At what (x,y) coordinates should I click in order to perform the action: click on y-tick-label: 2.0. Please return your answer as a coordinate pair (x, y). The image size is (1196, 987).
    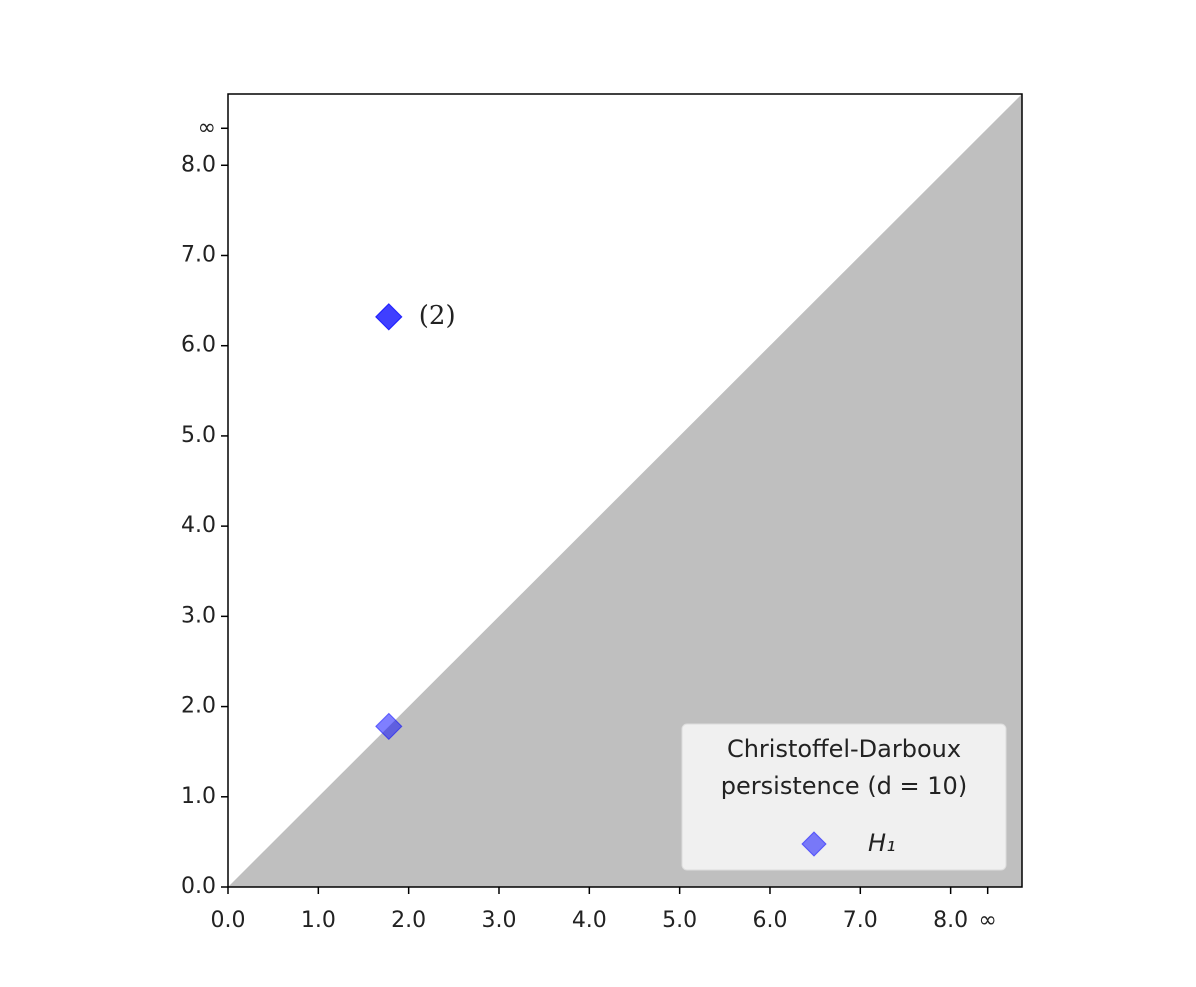
    Looking at the image, I should click on (198, 706).